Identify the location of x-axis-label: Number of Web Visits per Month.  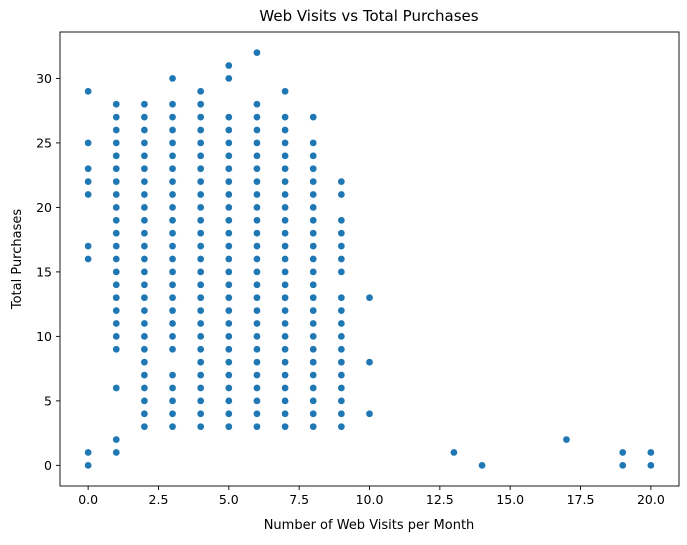
(369, 525).